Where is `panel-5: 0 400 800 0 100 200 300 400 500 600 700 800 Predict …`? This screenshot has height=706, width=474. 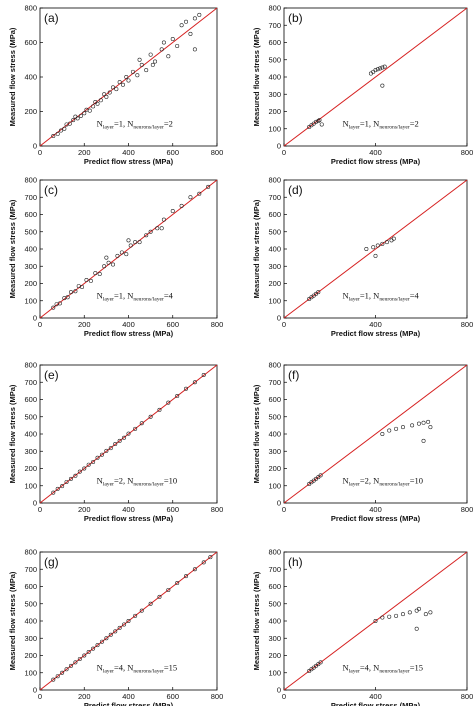
panel-5: 0 400 800 0 100 200 300 400 500 600 700 800 Predict … is located at coordinates (362, 442).